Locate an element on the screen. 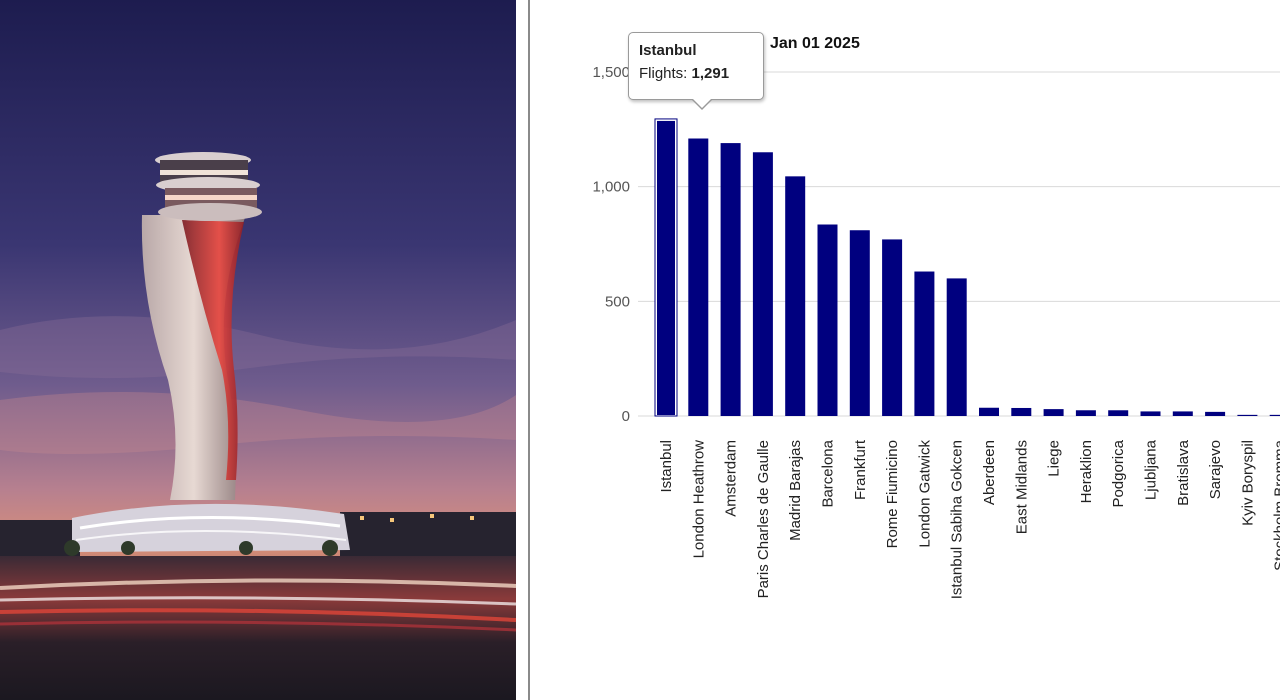 This screenshot has width=1280, height=700. x-tick-label: Podgorica is located at coordinates (1118, 473).